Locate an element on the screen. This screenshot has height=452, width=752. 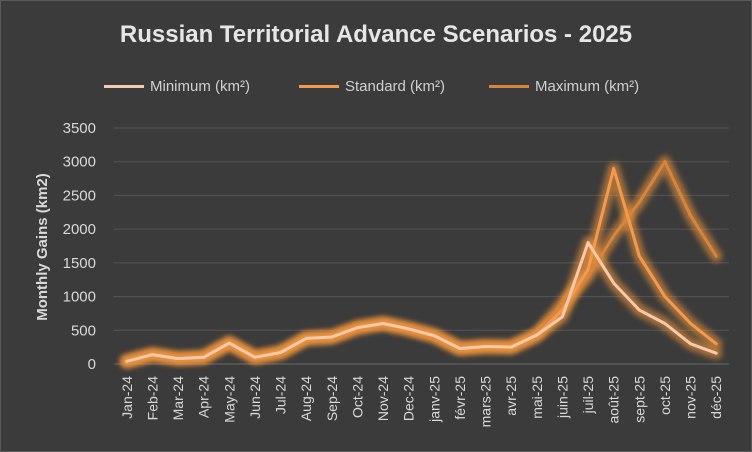
y-tick-label: 3000 is located at coordinates (79, 162).